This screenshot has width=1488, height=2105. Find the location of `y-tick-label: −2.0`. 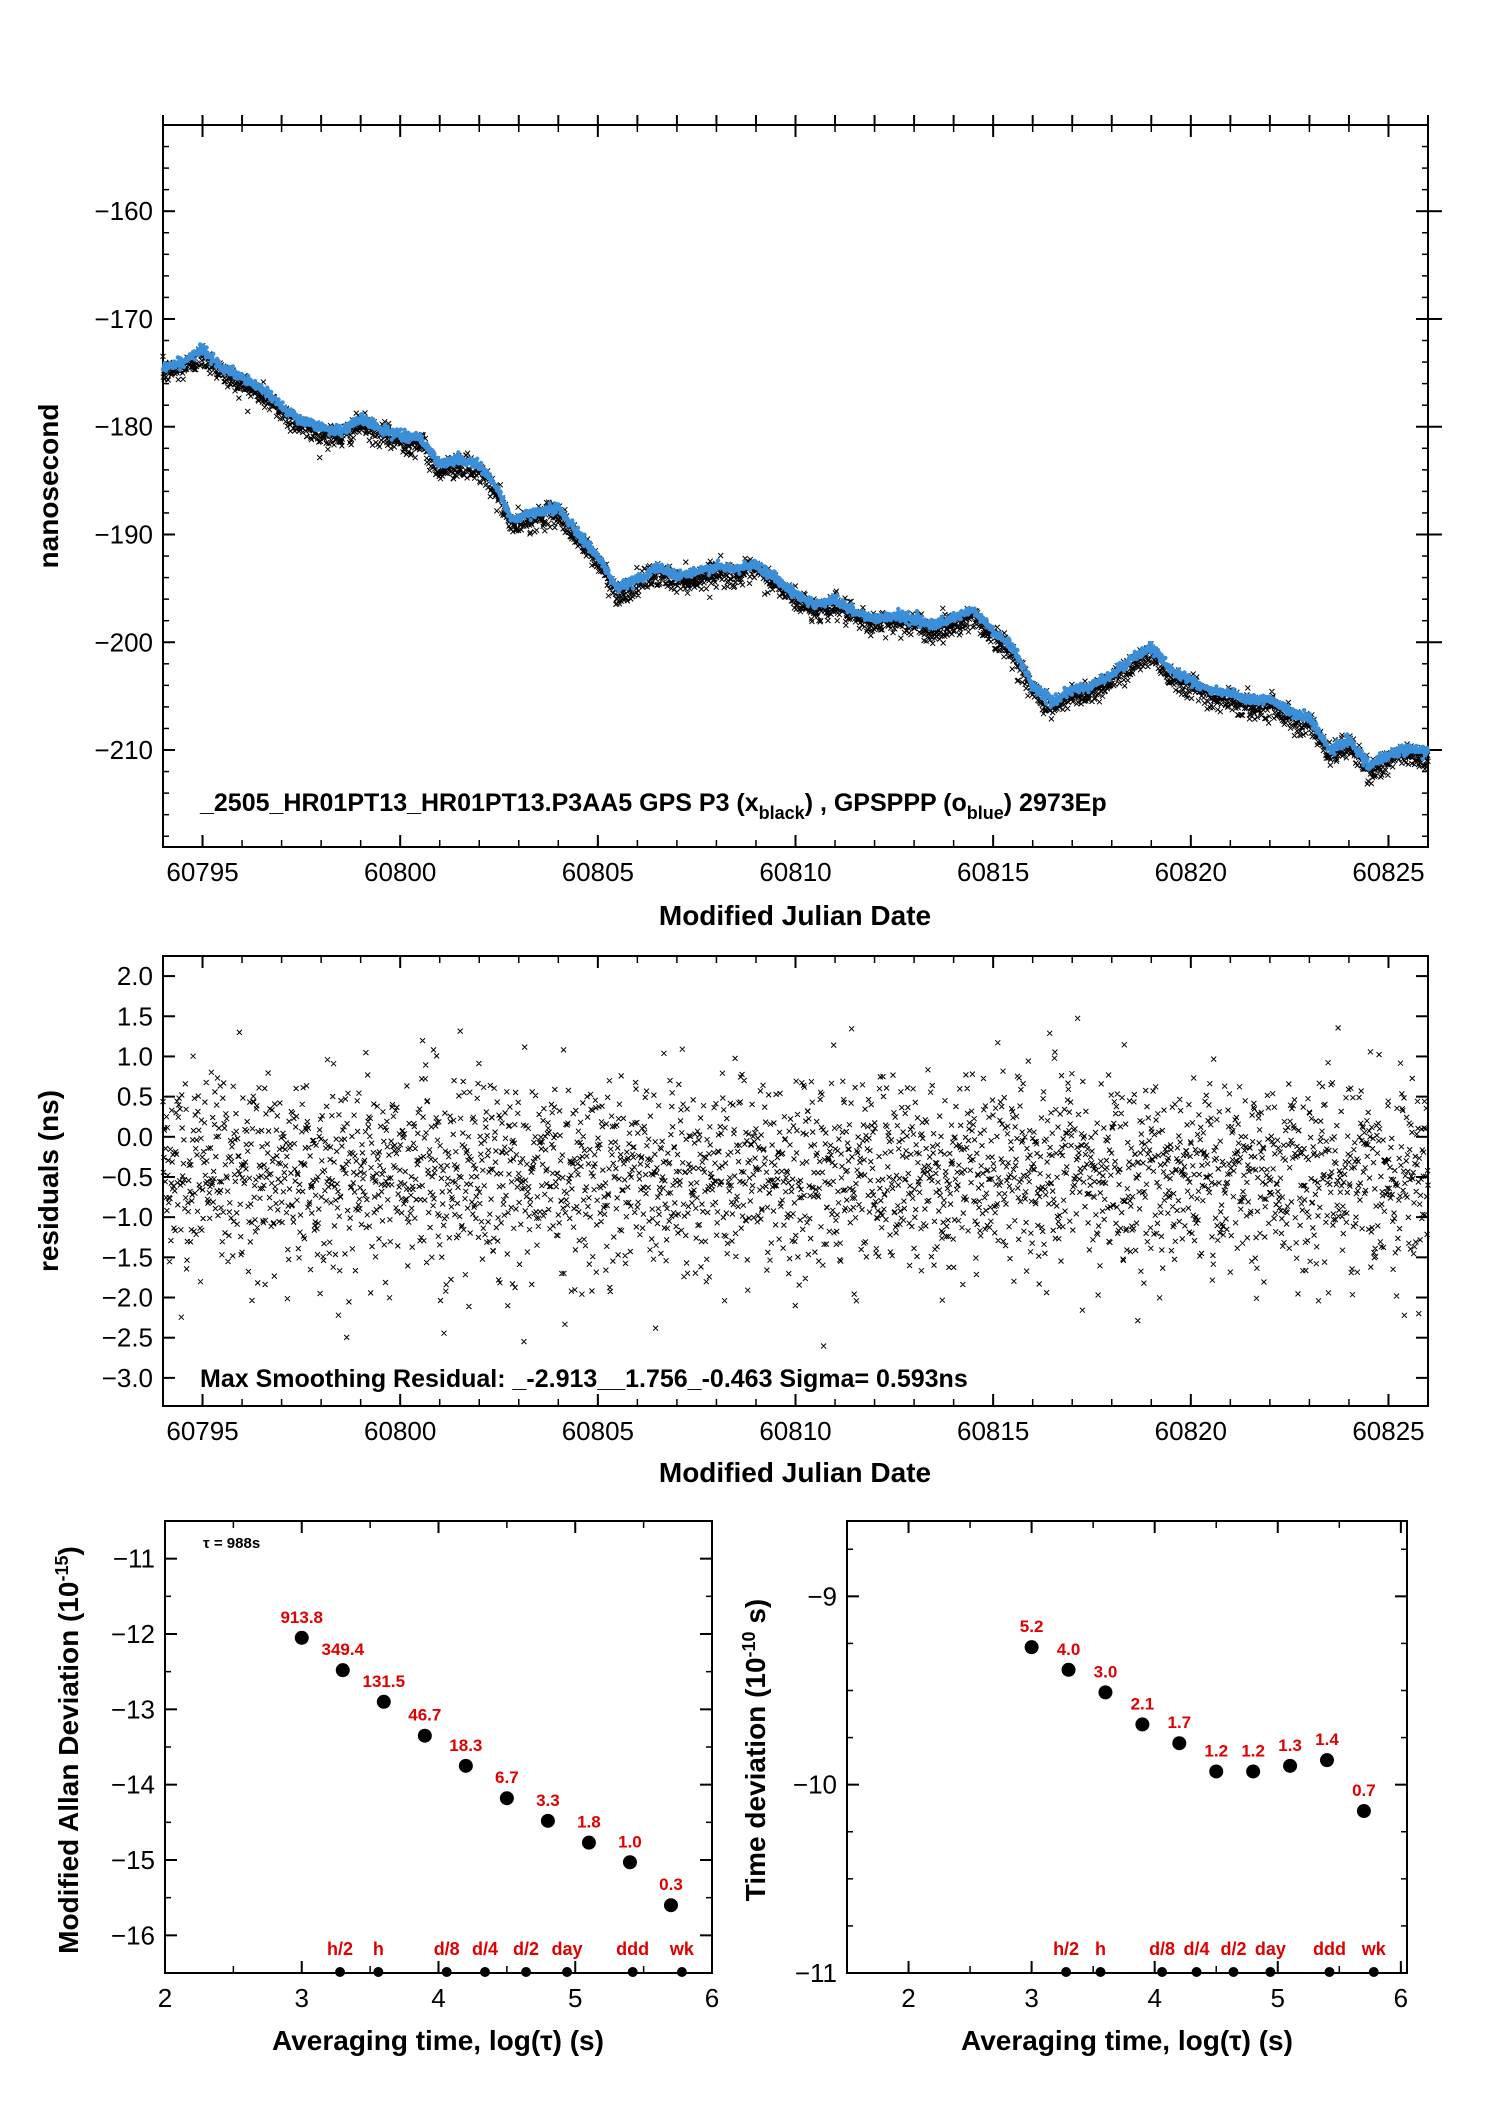

y-tick-label: −2.0 is located at coordinates (127, 1298).